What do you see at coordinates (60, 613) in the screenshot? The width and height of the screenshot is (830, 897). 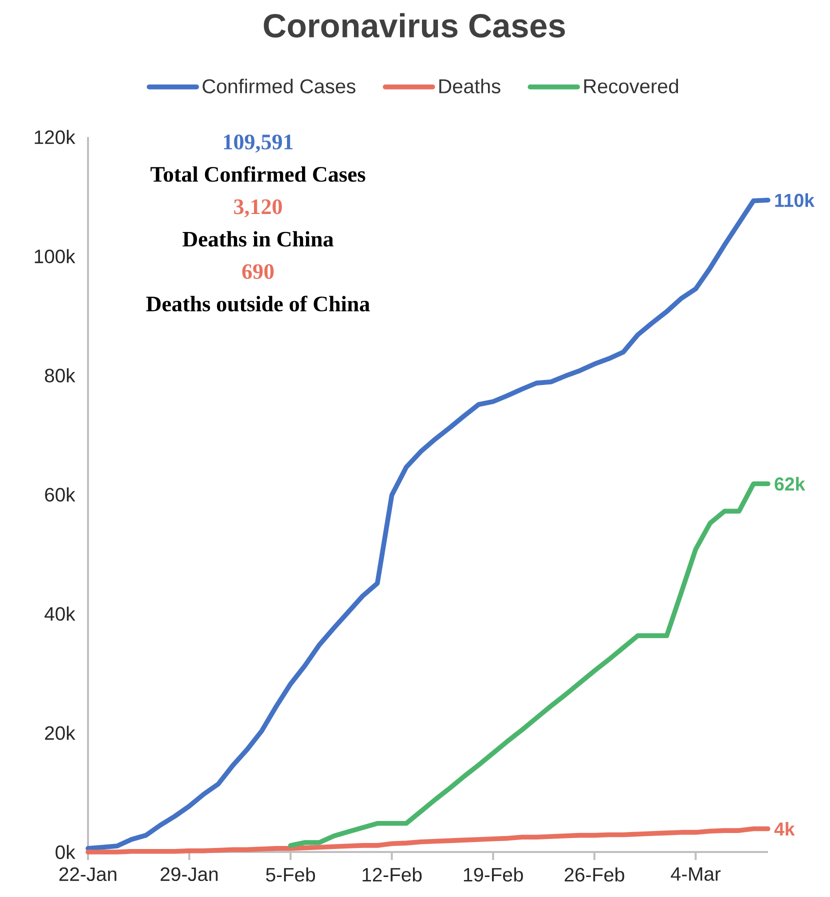 I see `y-tick-label: 40k` at bounding box center [60, 613].